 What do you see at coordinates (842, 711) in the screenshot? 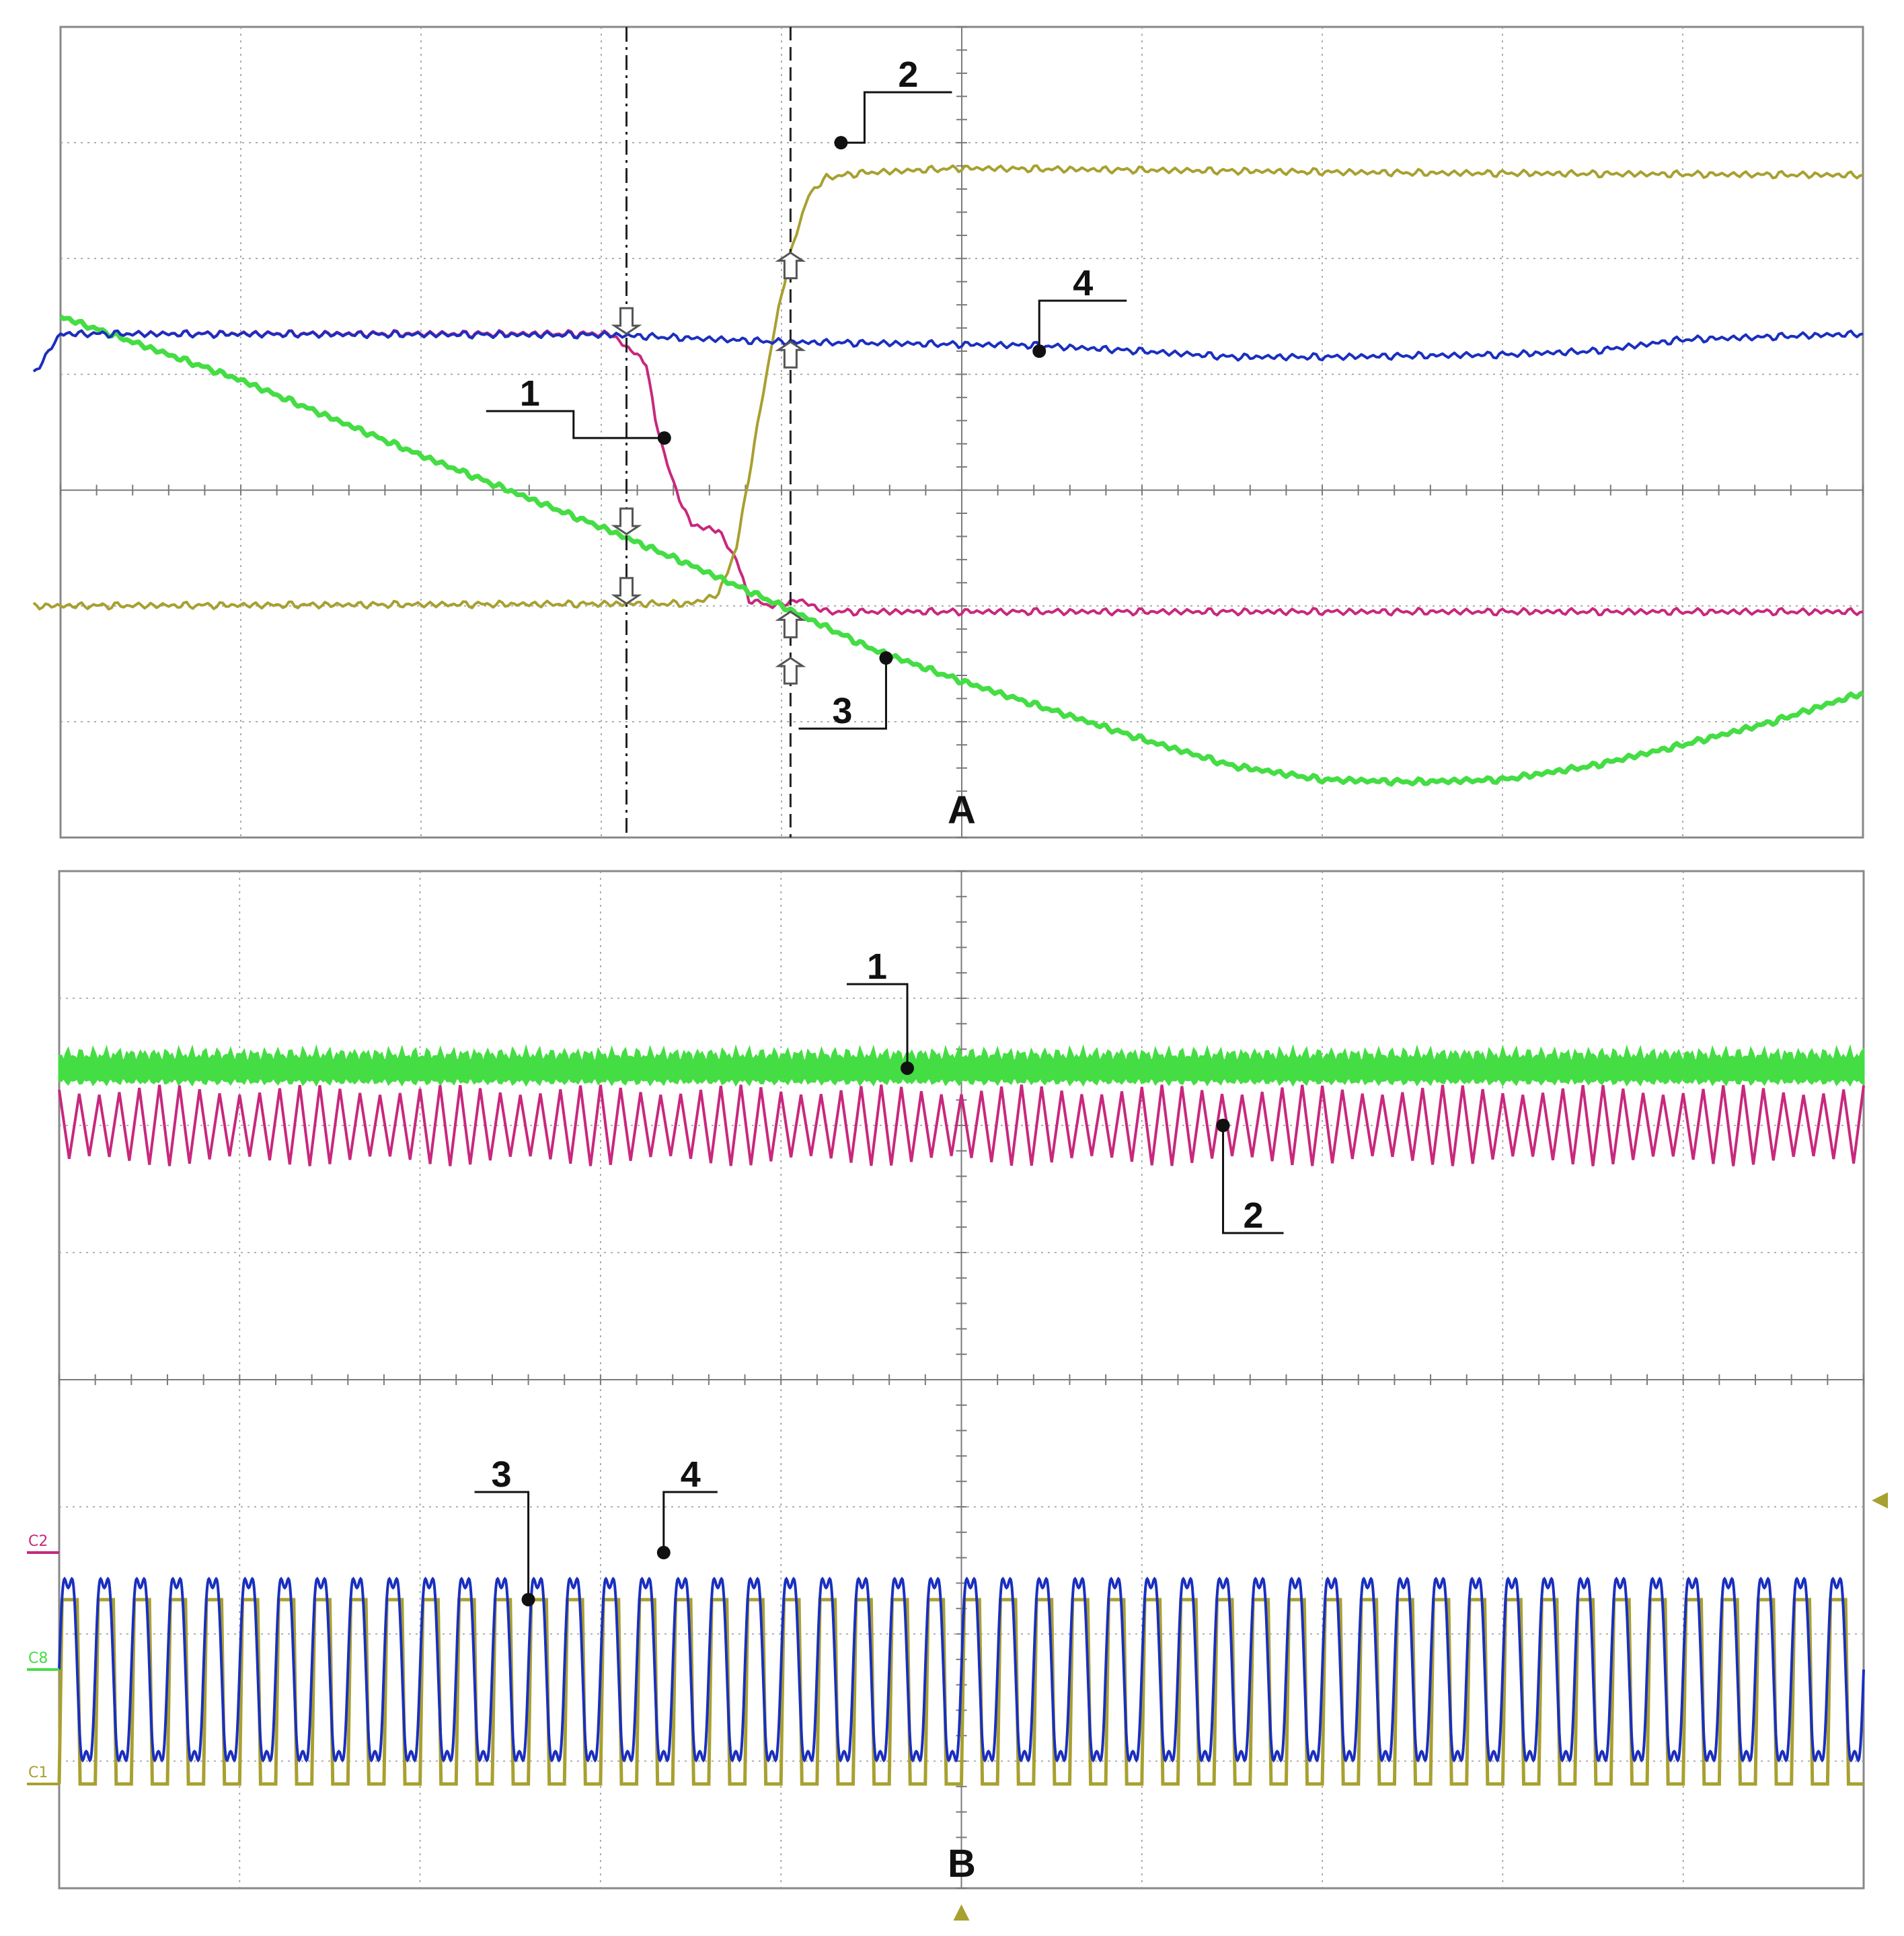
I see `panel-a-callout-label: 3` at bounding box center [842, 711].